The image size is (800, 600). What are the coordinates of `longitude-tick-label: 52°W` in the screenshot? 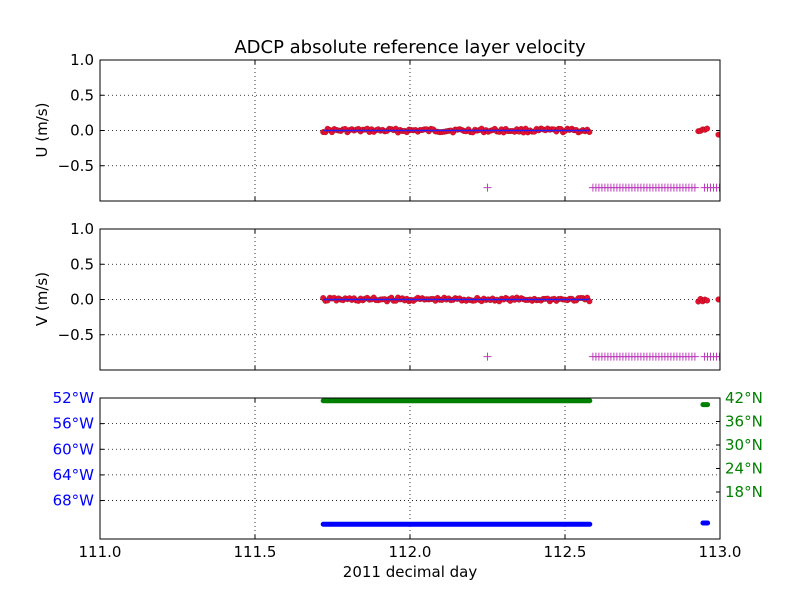 It's located at (74, 398).